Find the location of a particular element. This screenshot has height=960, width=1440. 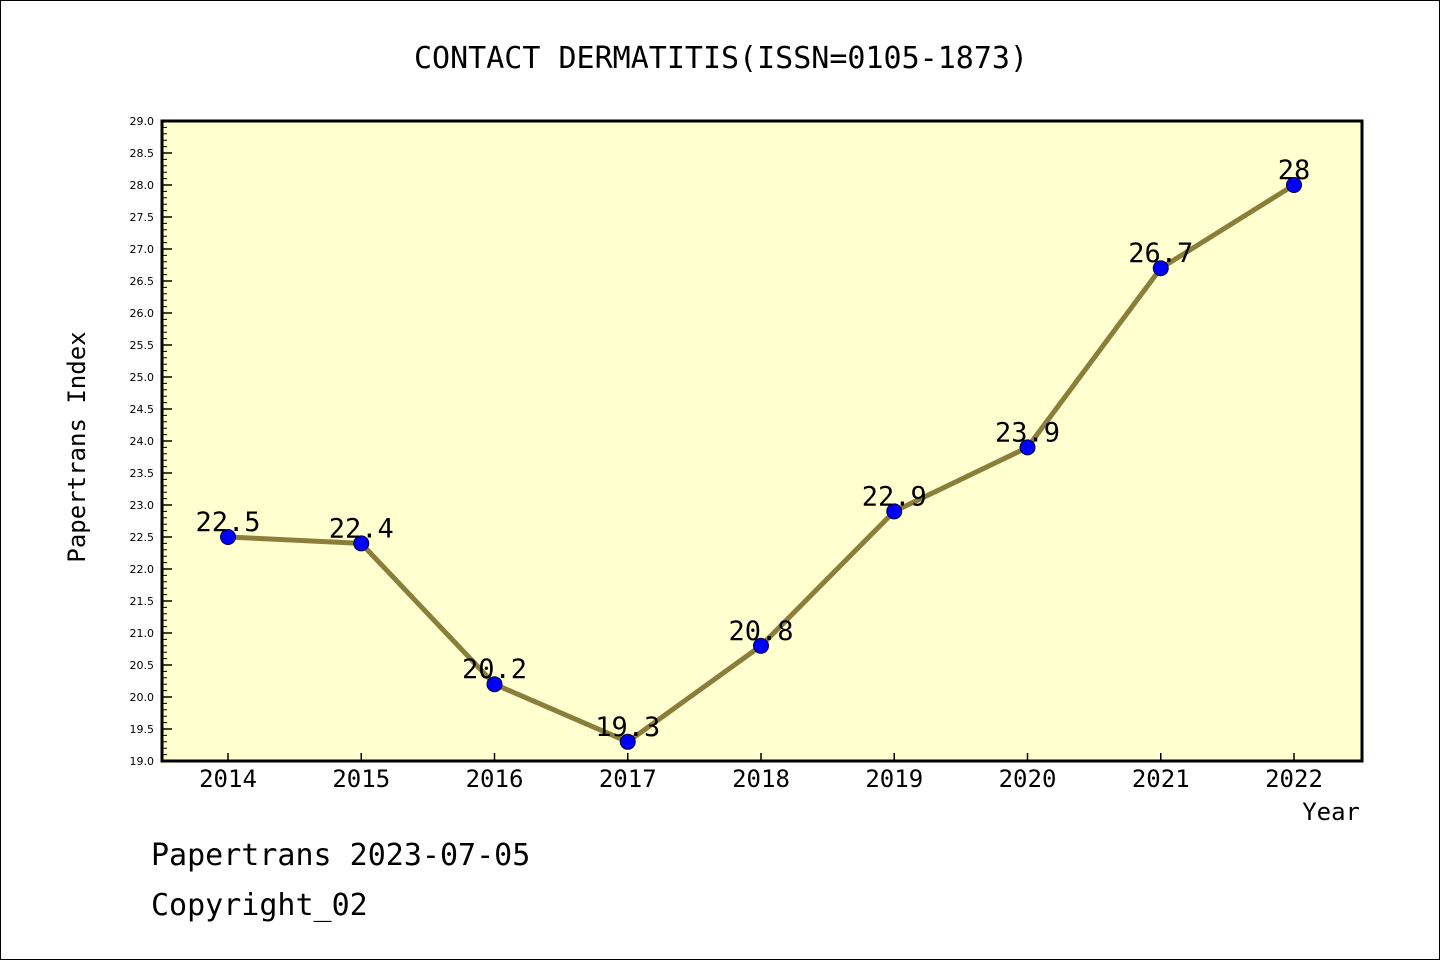

y-tick-label: 20.5 is located at coordinates (142, 665).